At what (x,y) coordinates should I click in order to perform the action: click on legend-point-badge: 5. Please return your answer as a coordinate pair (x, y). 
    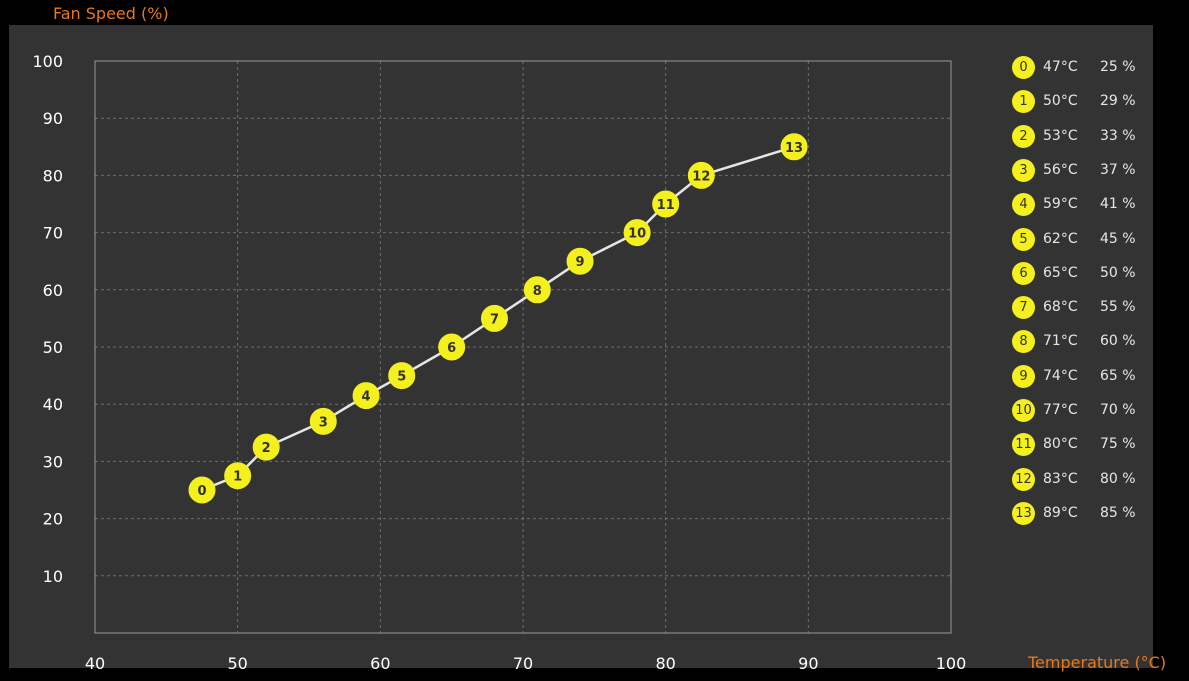
    Looking at the image, I should click on (1023, 239).